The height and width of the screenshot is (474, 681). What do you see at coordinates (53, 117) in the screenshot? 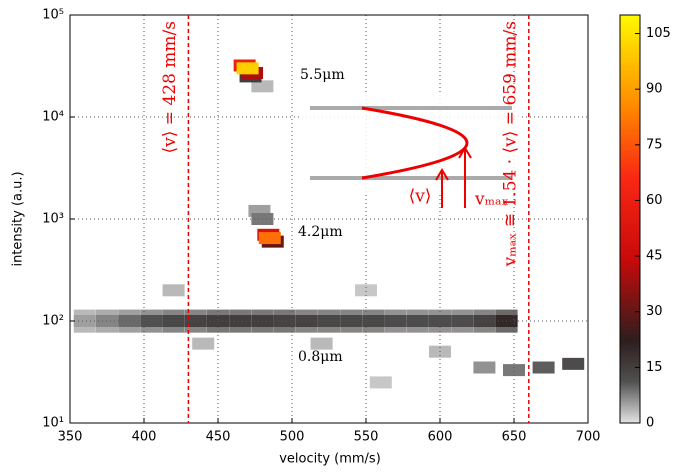
I see `y-tick-label: 10⁴` at bounding box center [53, 117].